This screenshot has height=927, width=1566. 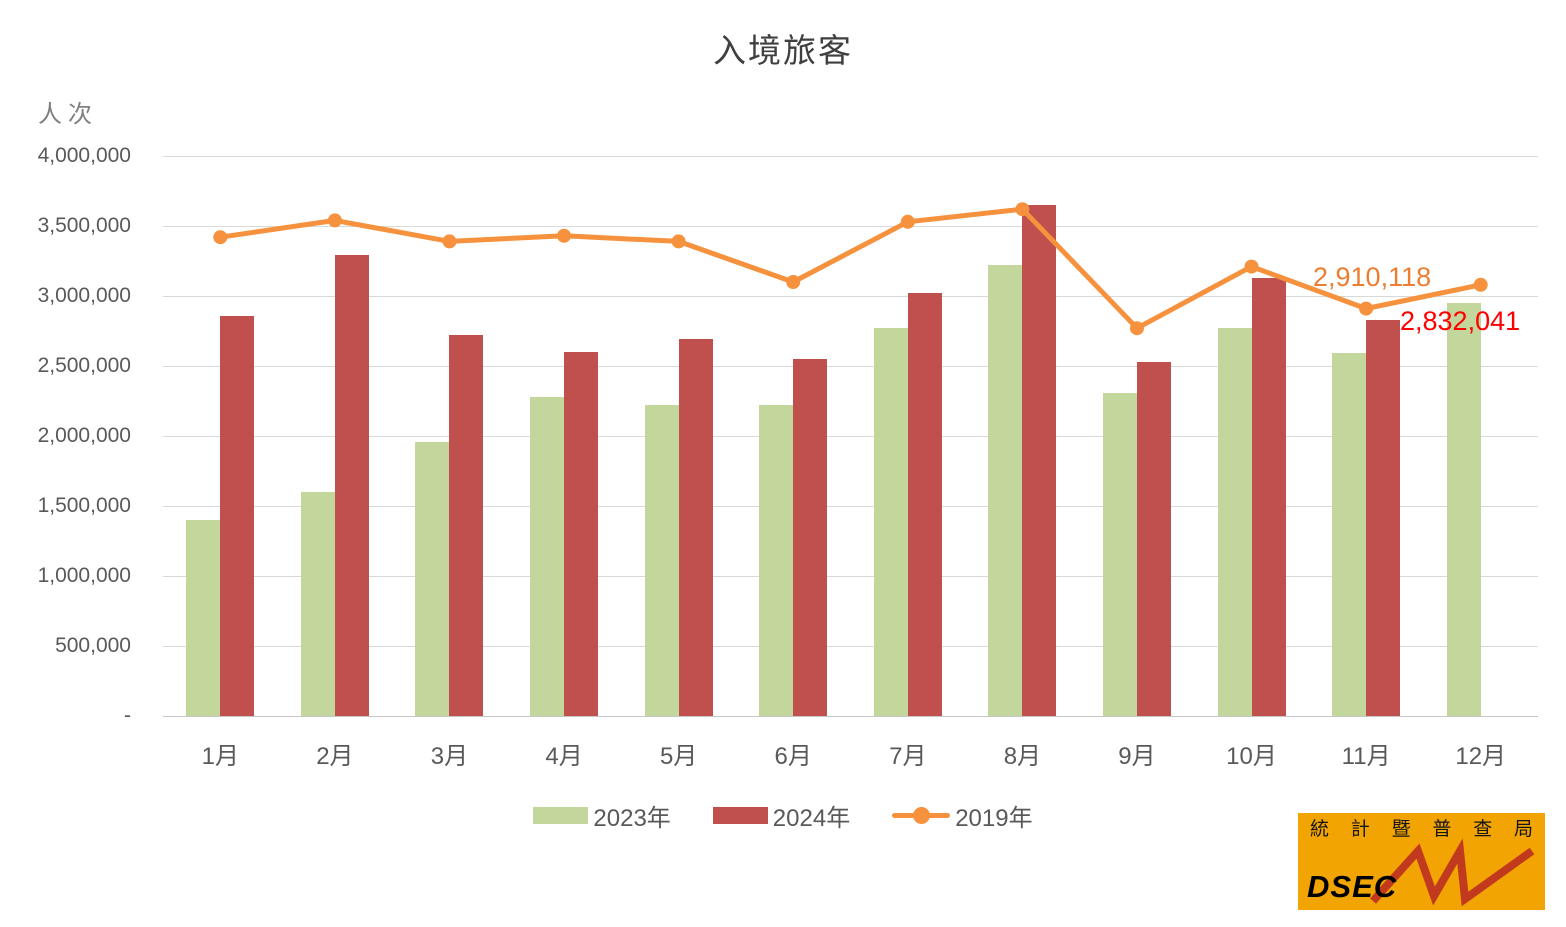 I want to click on dsec-logo: 統 計 暨 普 查 局 DSEC, so click(x=1421, y=861).